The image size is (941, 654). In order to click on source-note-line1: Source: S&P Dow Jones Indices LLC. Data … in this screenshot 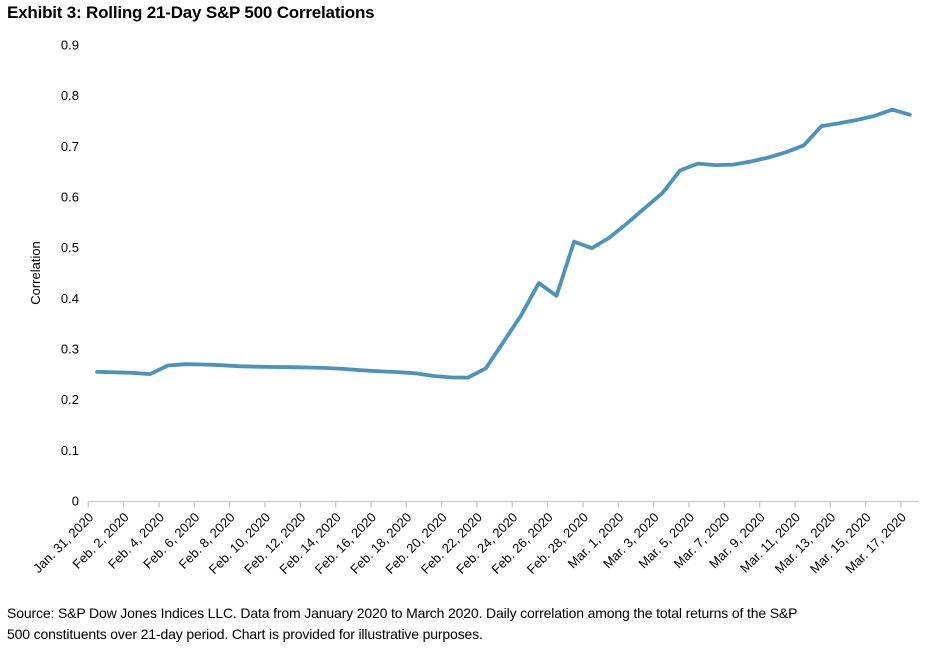, I will do `click(402, 613)`.